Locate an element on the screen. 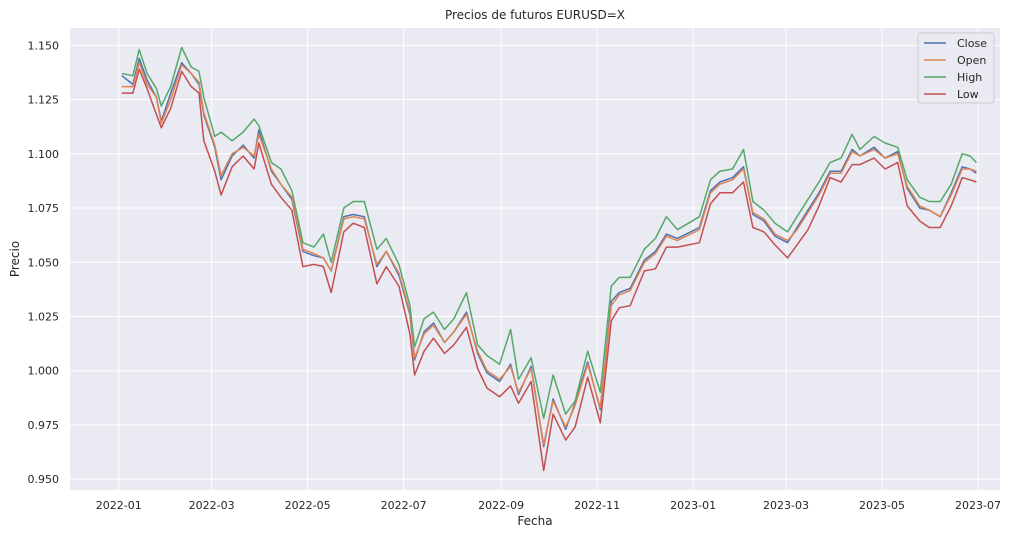  x-tick-label: 2022-03 is located at coordinates (212, 505).